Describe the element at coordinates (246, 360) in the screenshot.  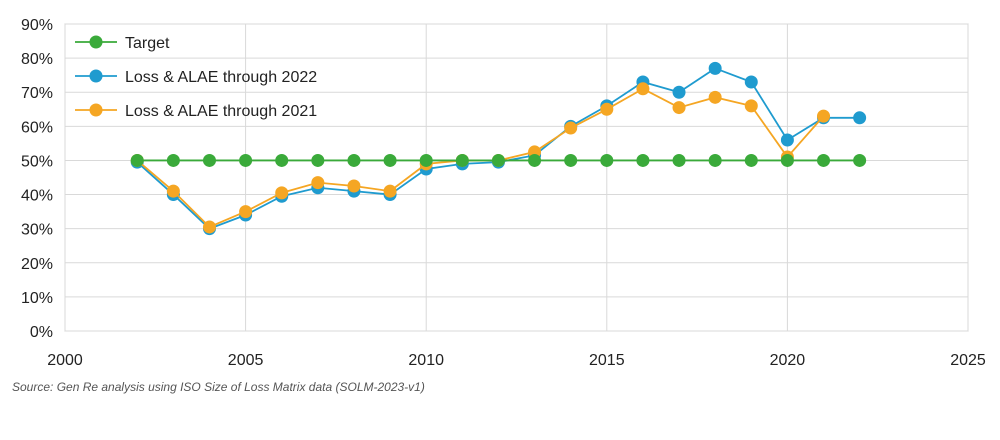
I see `x-tick-label: 2005` at that location.